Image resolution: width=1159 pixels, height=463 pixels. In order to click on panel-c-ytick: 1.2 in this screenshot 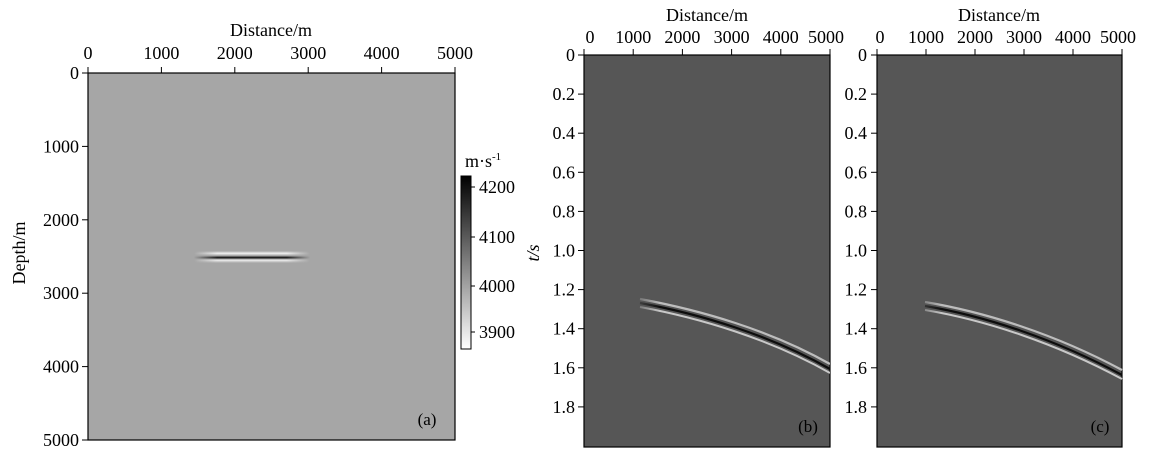, I will do `click(856, 290)`.